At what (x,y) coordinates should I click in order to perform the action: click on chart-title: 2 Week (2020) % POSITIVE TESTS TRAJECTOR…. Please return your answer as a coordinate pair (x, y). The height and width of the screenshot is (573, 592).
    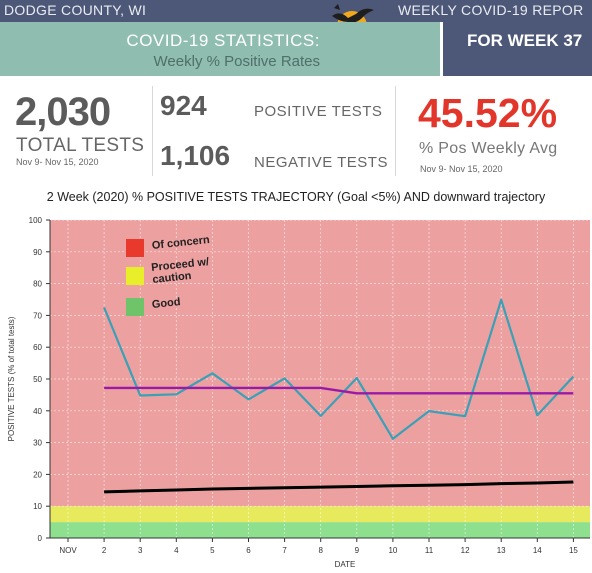
    Looking at the image, I should click on (296, 197).